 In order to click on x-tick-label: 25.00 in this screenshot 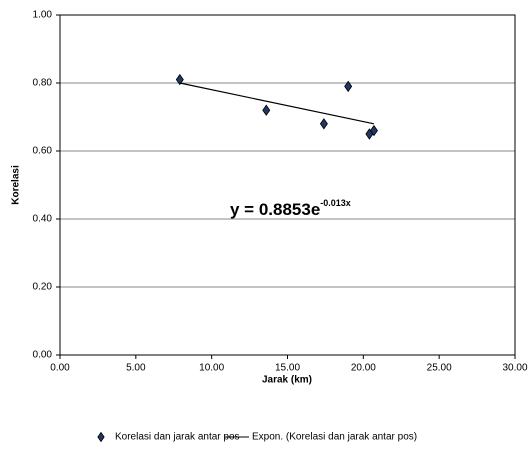, I will do `click(439, 368)`.